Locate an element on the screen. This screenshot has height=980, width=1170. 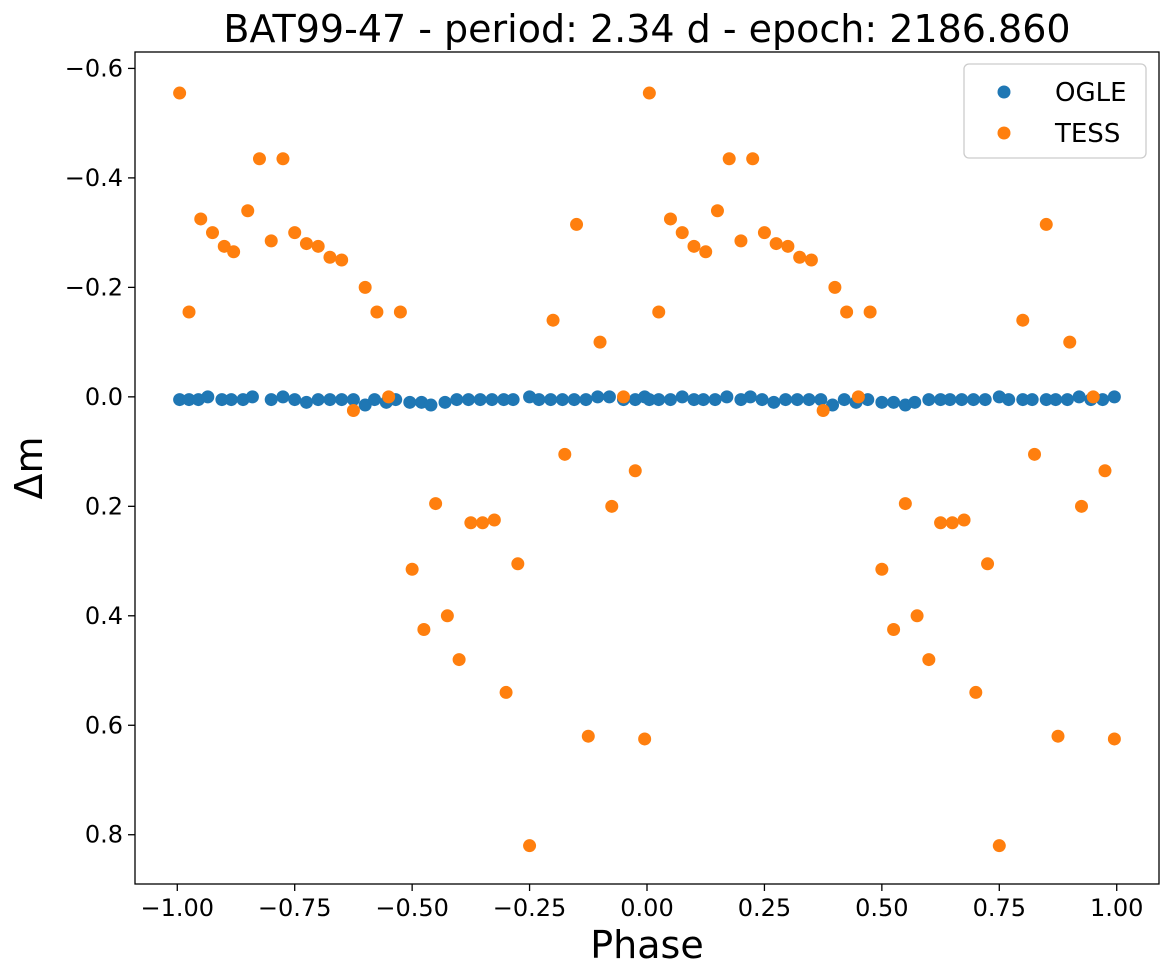
y-tick-label: −0.2 is located at coordinates (94, 287).